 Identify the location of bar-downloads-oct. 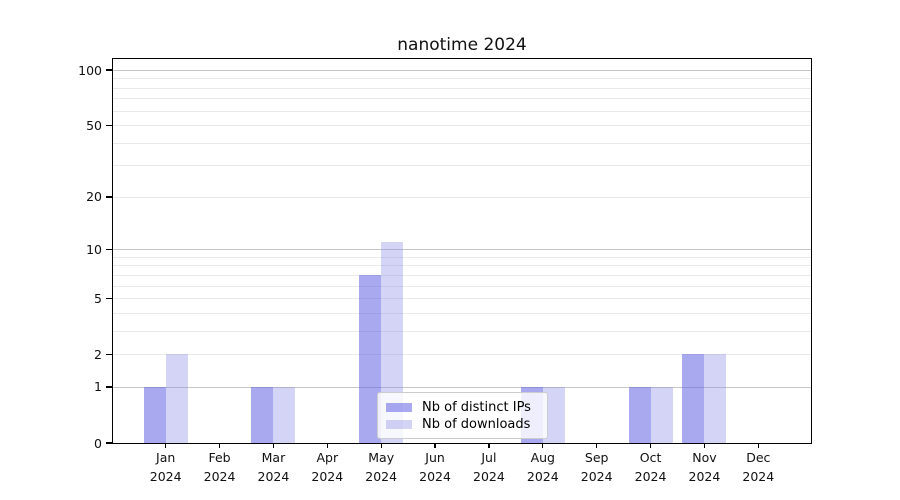
(661, 414).